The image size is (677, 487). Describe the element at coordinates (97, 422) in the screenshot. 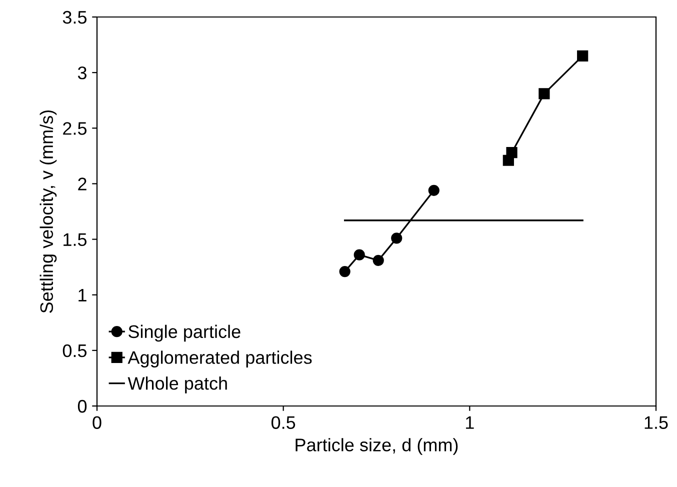

I see `x-tick-label: 0` at that location.